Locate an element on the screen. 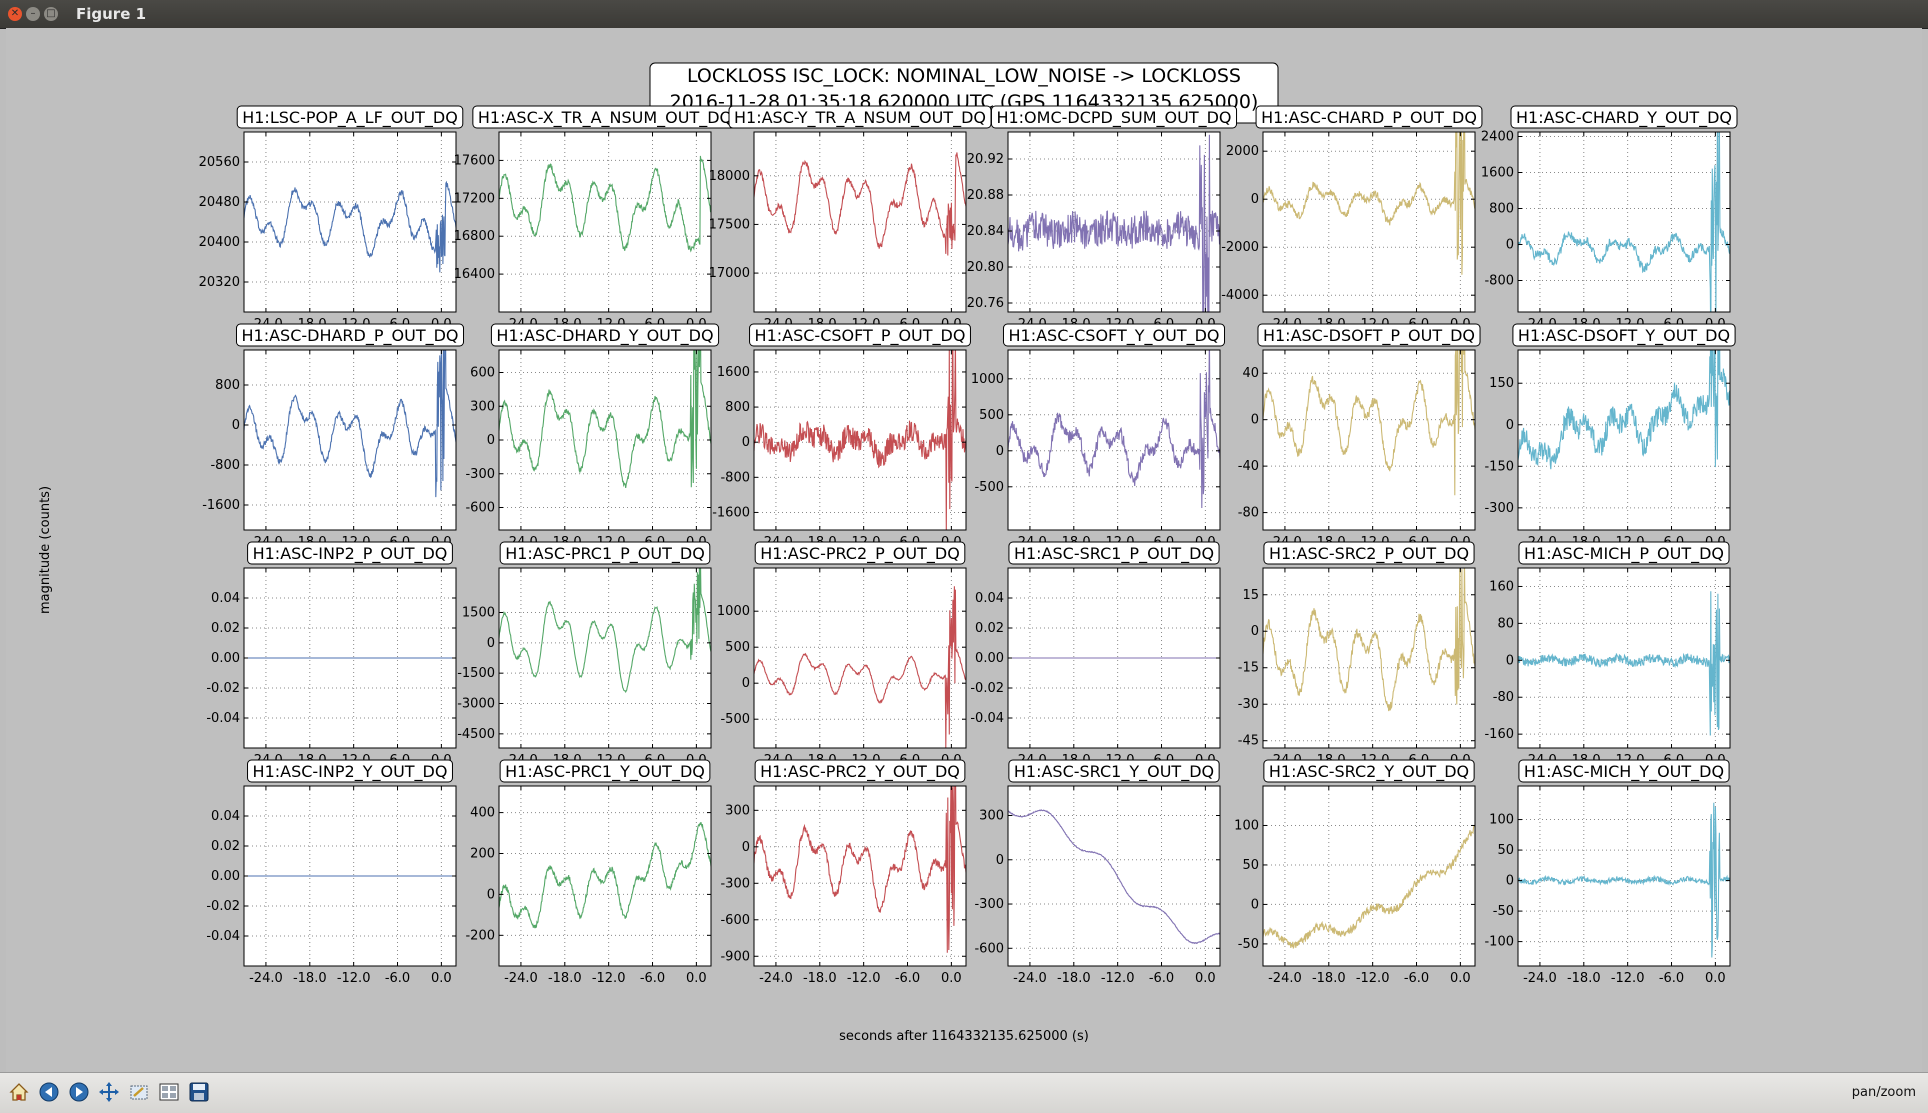 The height and width of the screenshot is (1113, 1928). y-tick-label: -100 is located at coordinates (1499, 942).